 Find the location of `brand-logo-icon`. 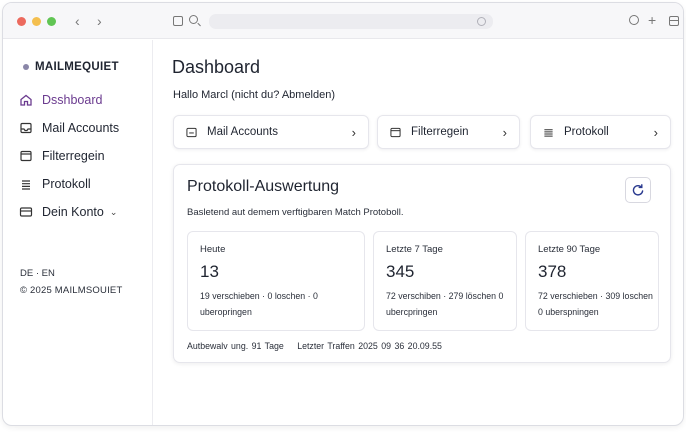

brand-logo-icon is located at coordinates (26, 67).